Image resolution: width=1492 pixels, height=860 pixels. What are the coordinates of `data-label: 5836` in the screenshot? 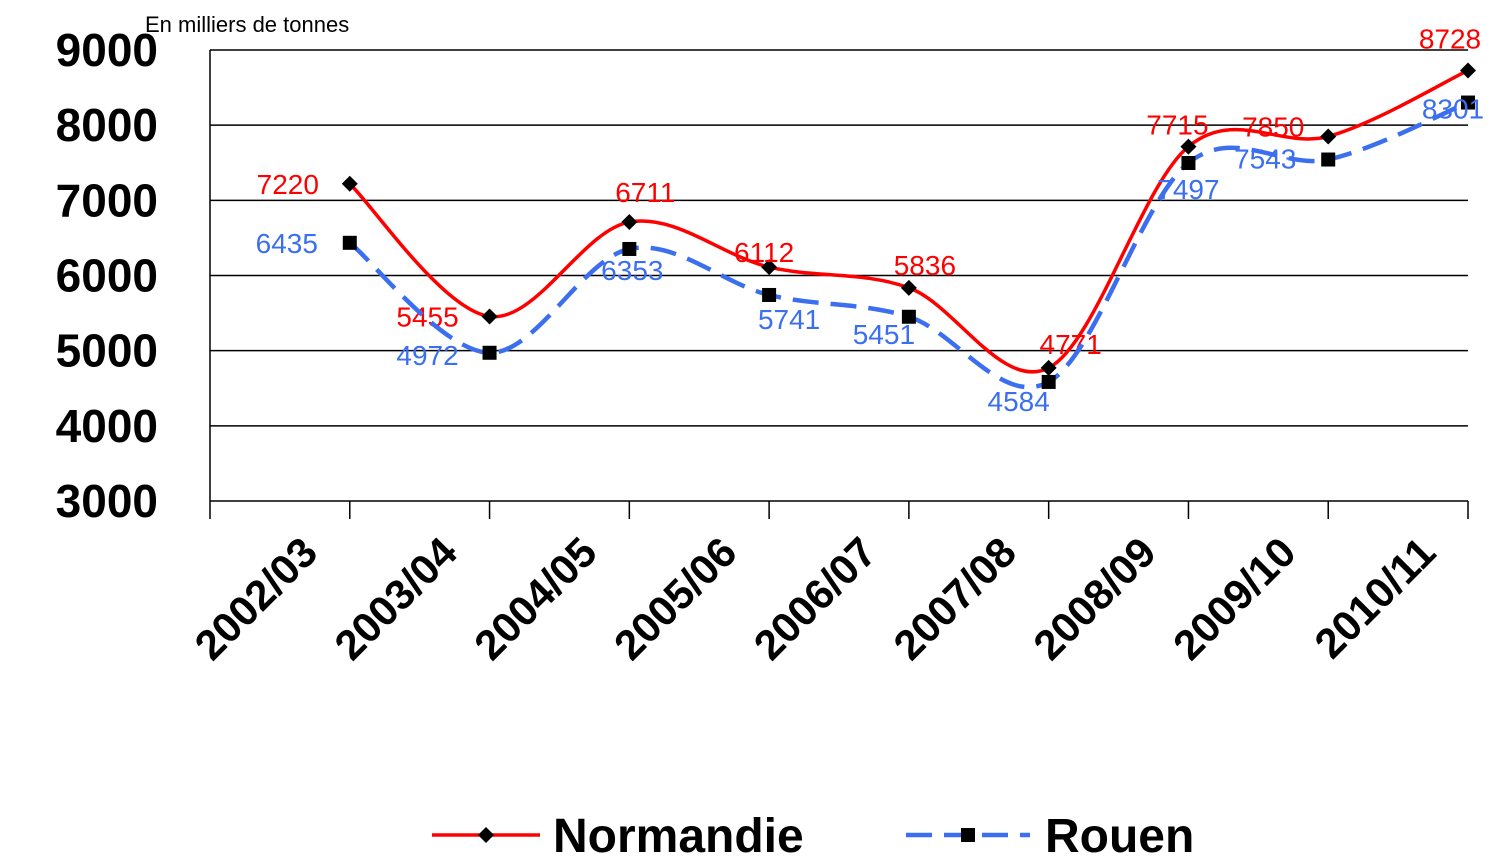 It's located at (925, 265).